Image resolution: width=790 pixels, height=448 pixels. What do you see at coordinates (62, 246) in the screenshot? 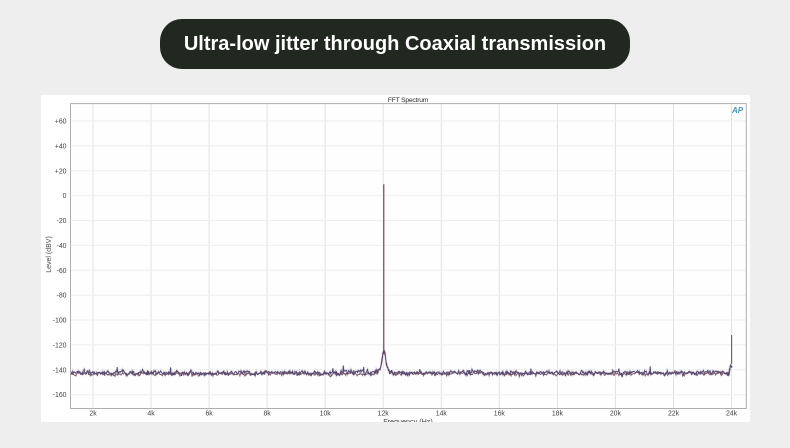
I see `svg-text: -40` at bounding box center [62, 246].